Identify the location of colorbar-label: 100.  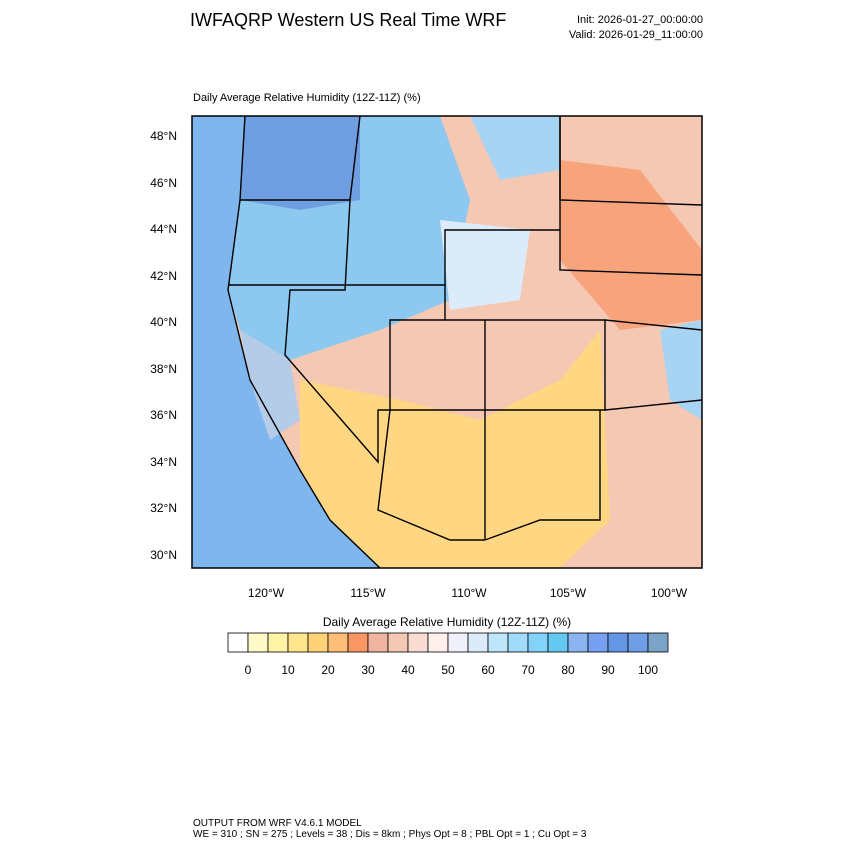
(648, 670).